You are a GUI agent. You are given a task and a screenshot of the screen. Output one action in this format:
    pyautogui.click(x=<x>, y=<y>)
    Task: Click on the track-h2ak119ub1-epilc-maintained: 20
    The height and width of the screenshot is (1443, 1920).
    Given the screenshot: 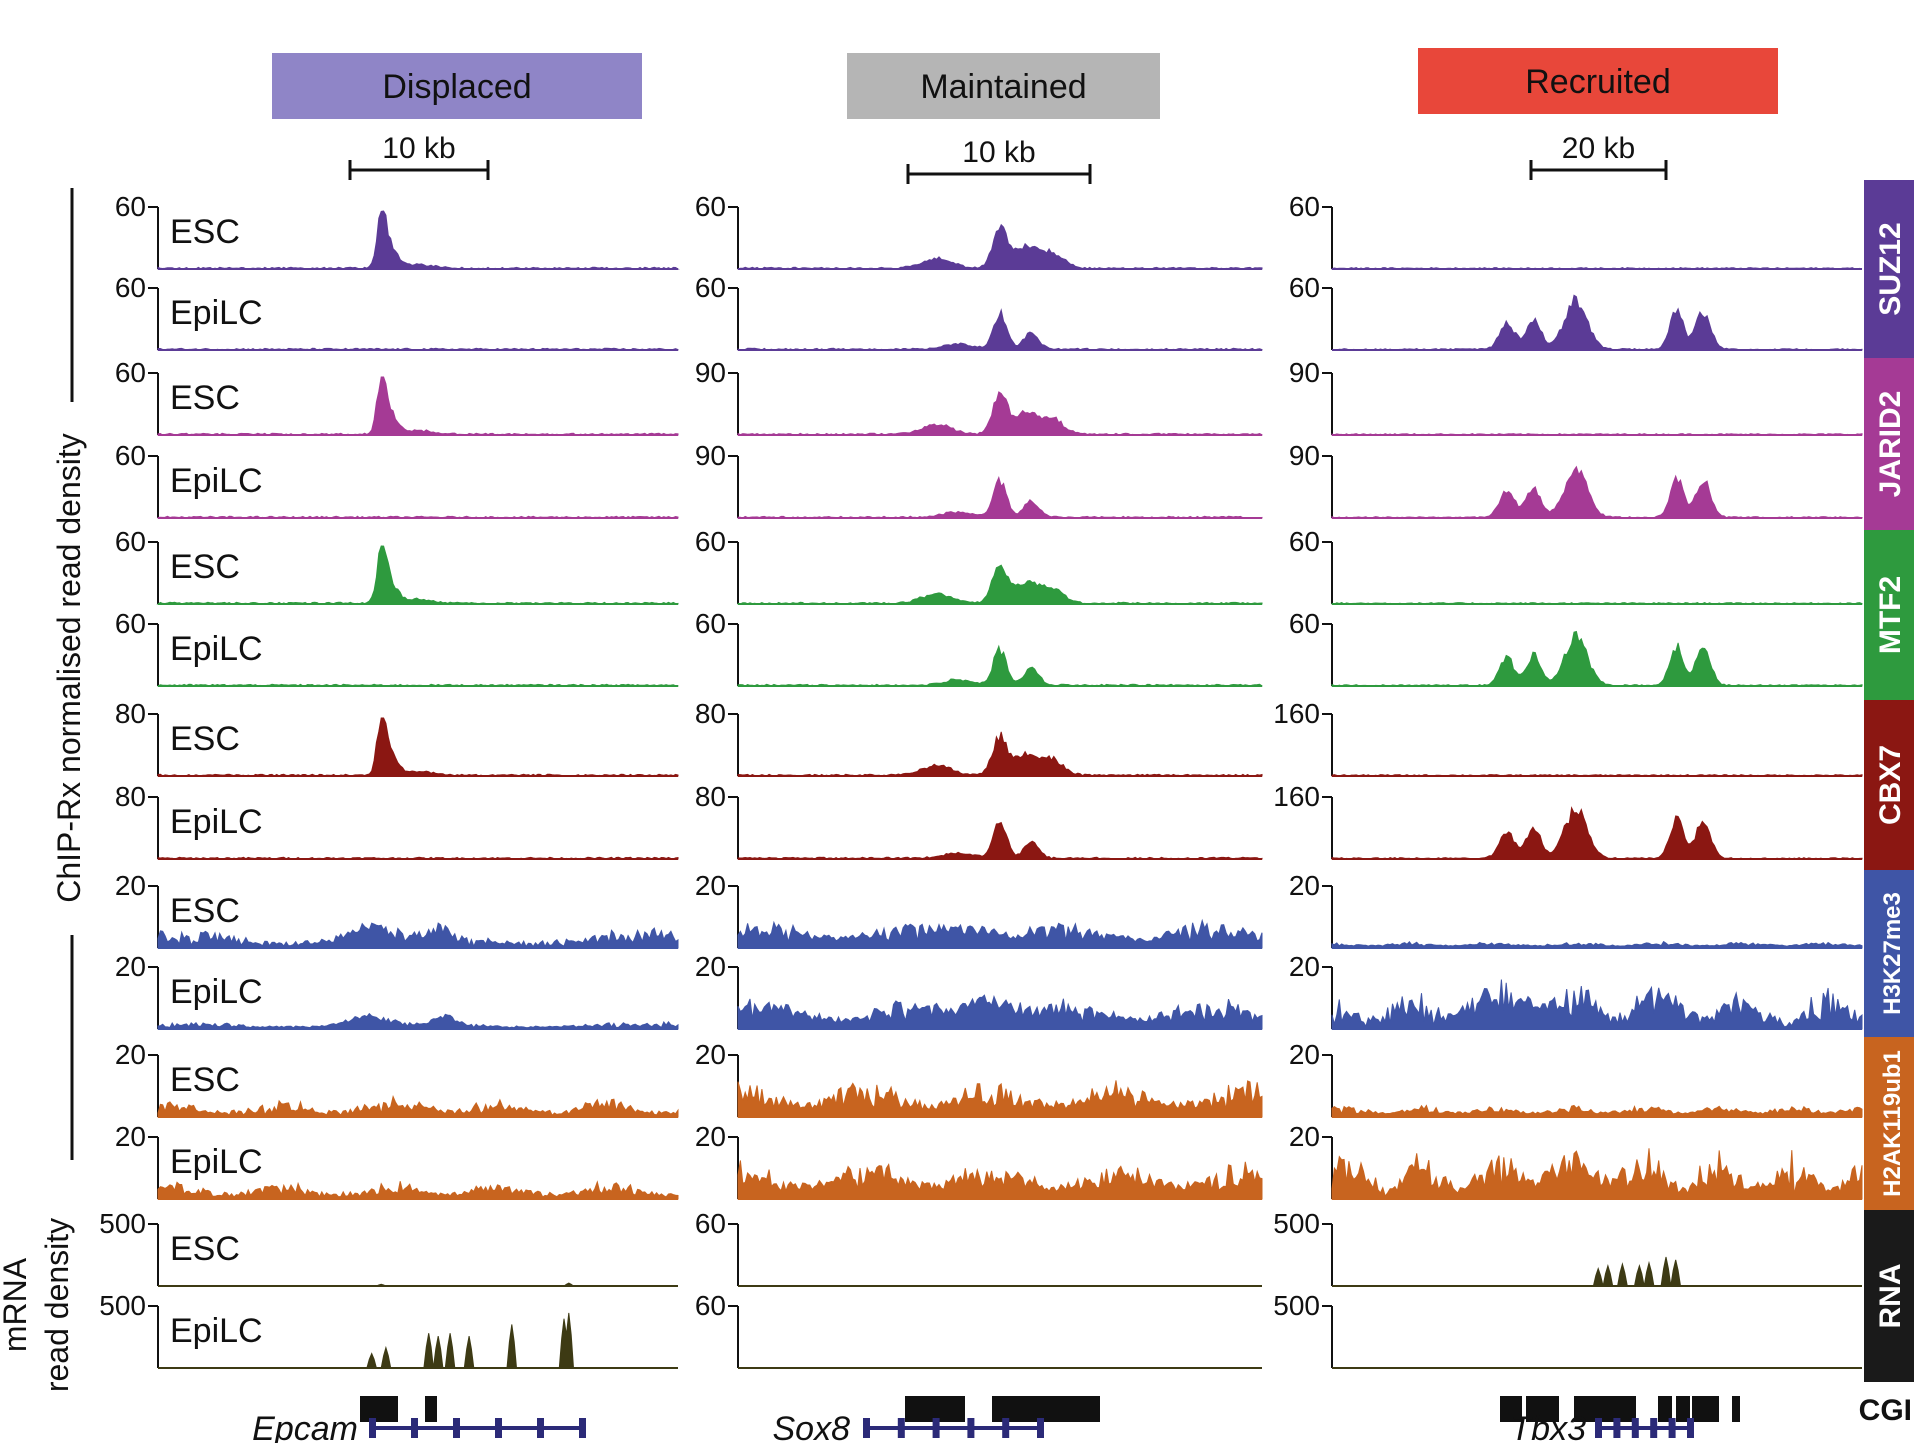 What is the action you would take?
    pyautogui.click(x=979, y=1160)
    